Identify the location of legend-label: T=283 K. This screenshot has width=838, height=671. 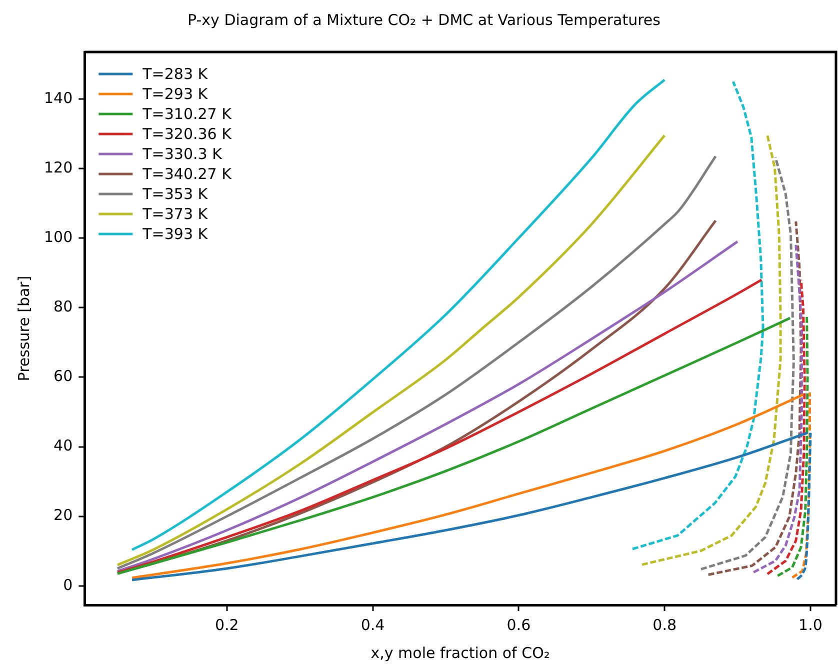
(175, 73).